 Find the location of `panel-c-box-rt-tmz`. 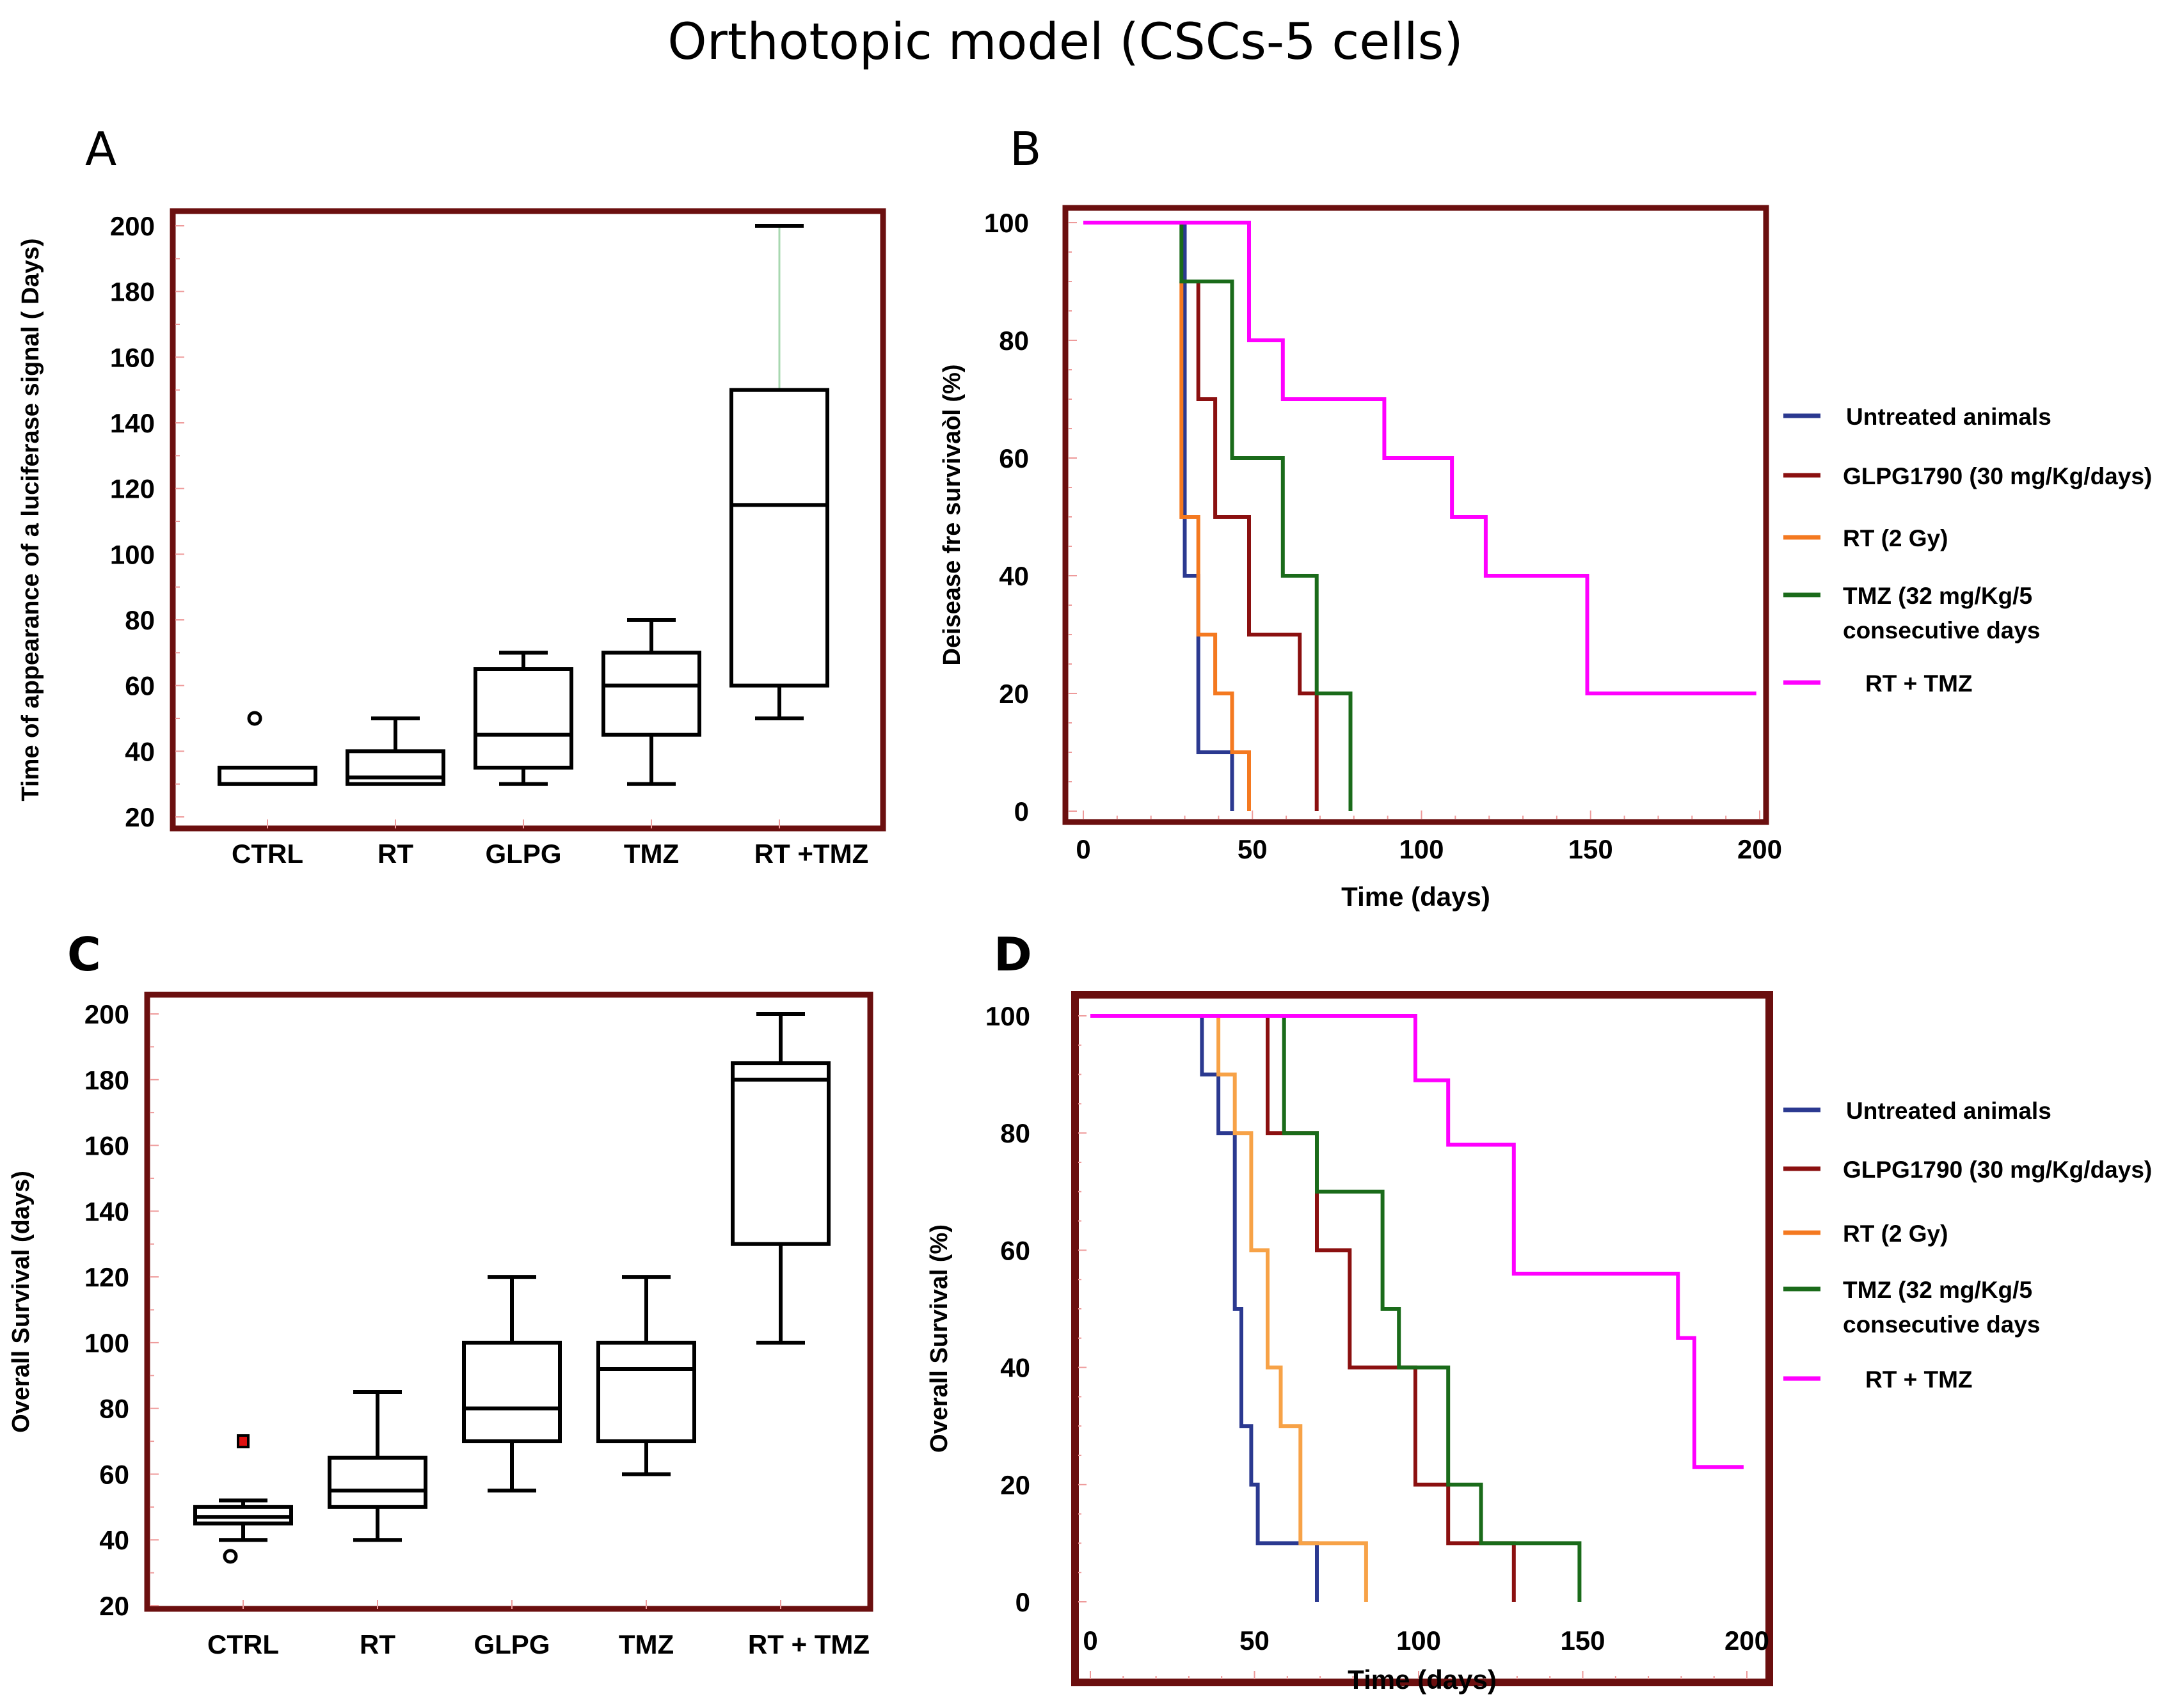

panel-c-box-rt-tmz is located at coordinates (781, 1154).